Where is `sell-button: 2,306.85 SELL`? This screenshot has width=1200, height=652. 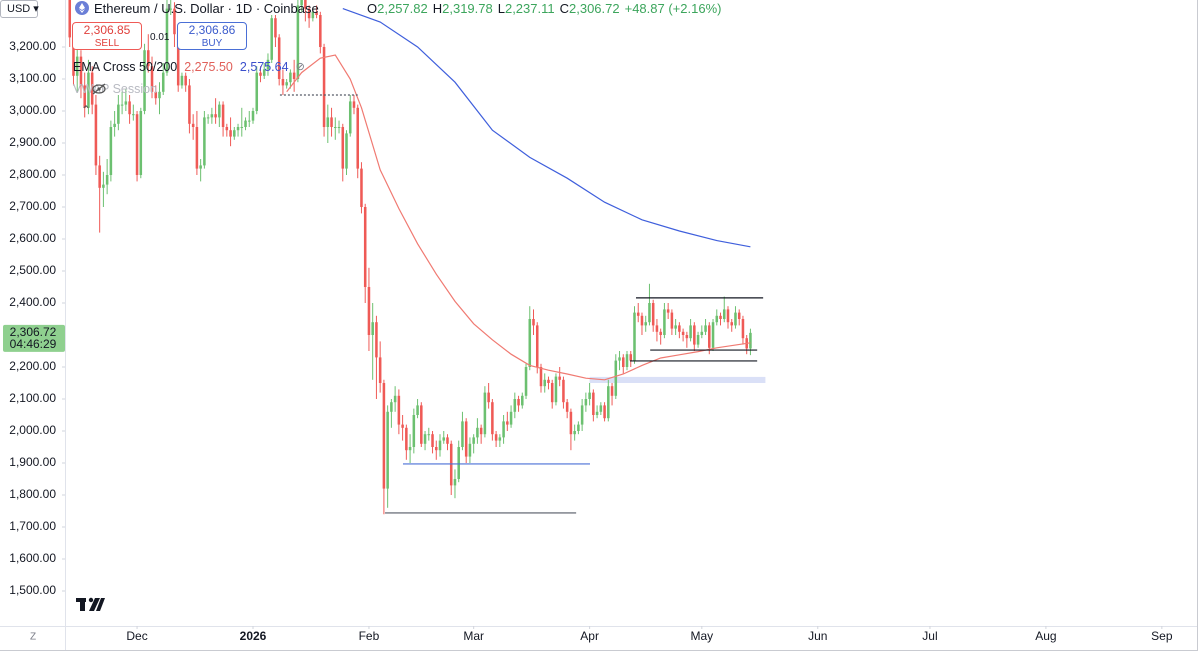
sell-button: 2,306.85 SELL is located at coordinates (107, 36).